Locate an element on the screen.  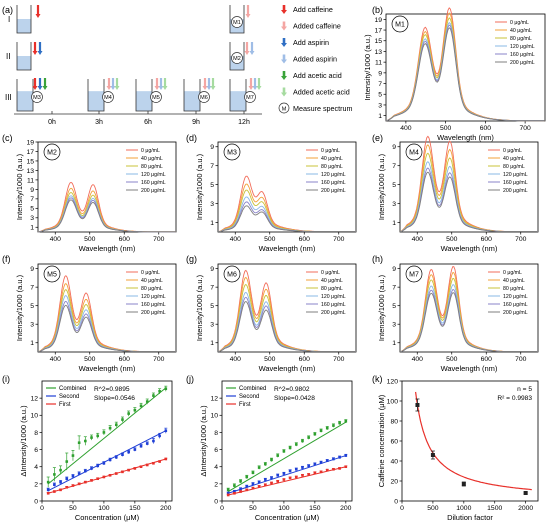
beaker-liquid is located at coordinates (238, 101).